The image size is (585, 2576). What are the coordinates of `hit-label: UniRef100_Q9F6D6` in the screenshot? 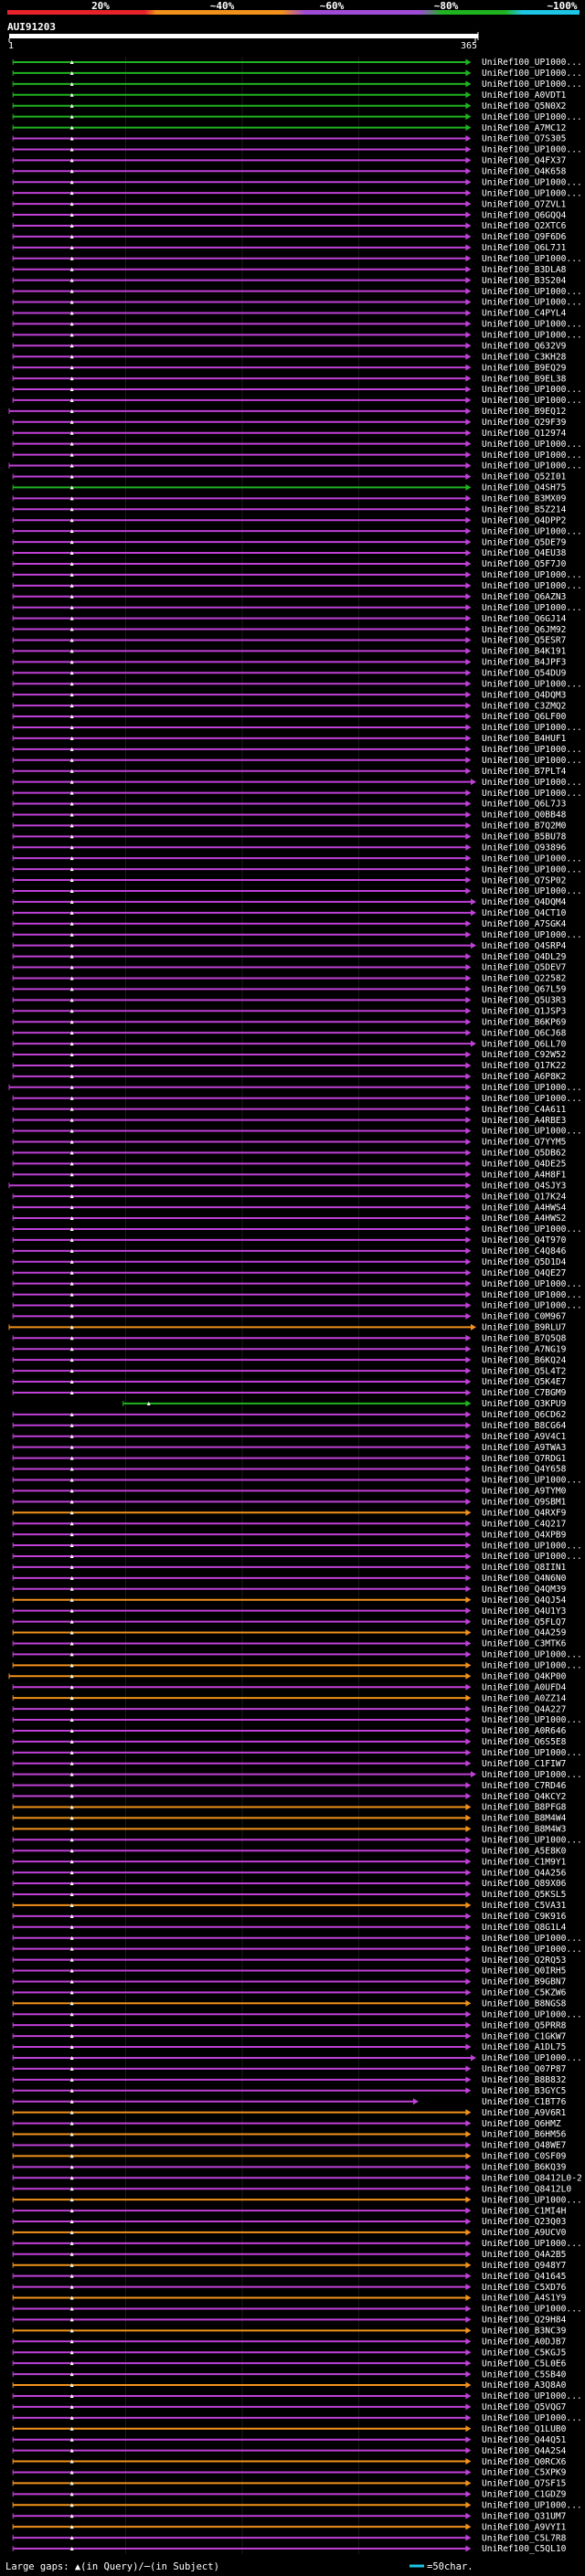 It's located at (524, 237).